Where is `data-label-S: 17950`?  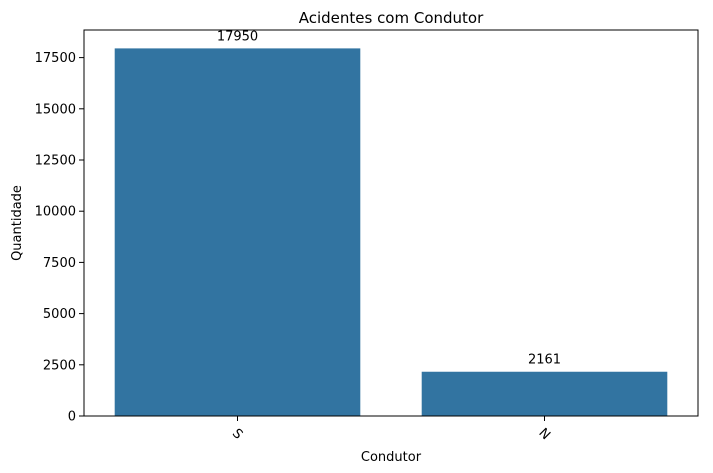
data-label-S: 17950 is located at coordinates (237, 36).